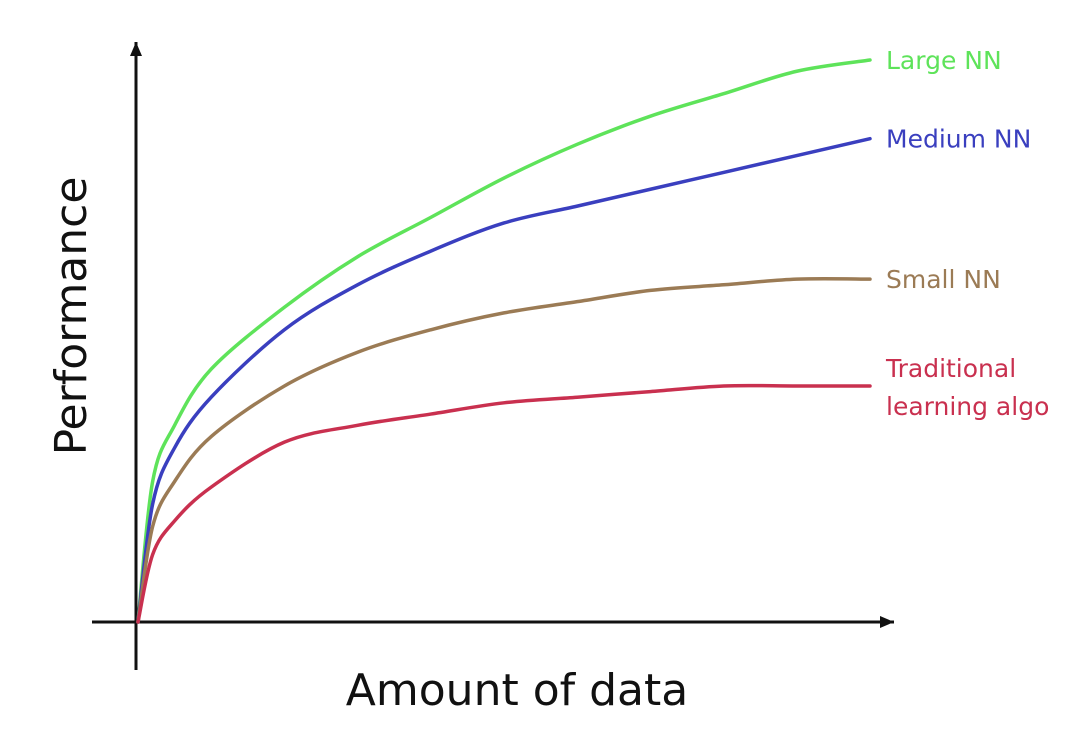  I want to click on series-label-line: learning algo, so click(967, 406).